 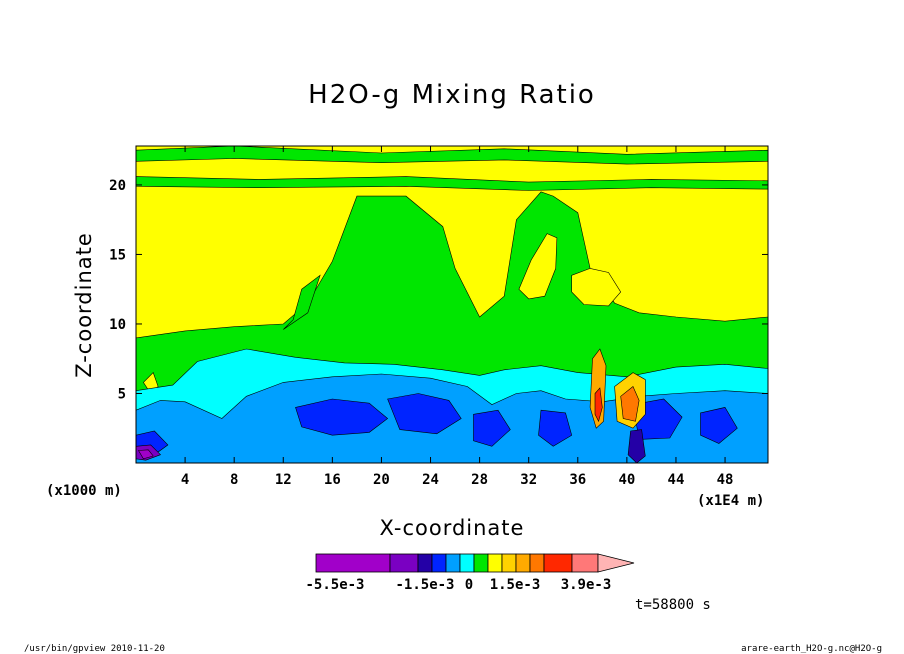 I want to click on y-tick-label: 5, so click(x=122, y=394).